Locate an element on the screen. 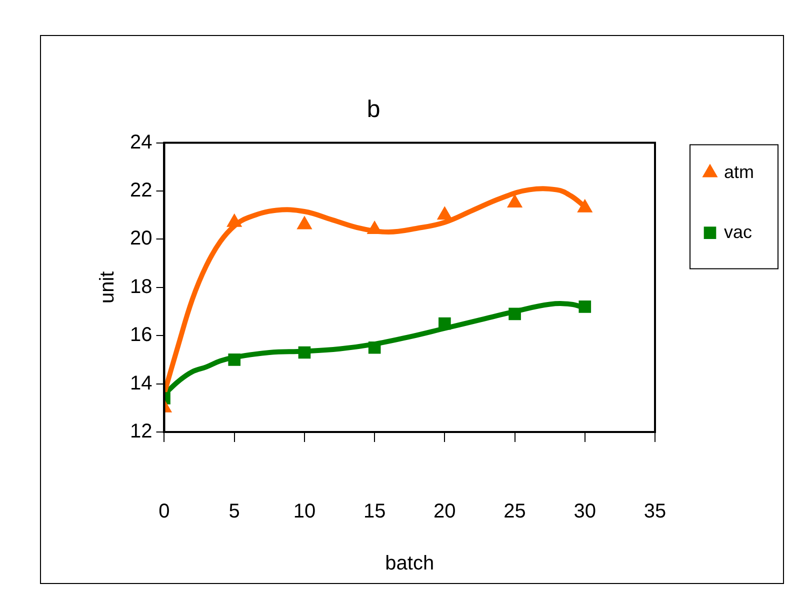 This screenshot has height=598, width=801. y-tick-label: 16 is located at coordinates (141, 335).